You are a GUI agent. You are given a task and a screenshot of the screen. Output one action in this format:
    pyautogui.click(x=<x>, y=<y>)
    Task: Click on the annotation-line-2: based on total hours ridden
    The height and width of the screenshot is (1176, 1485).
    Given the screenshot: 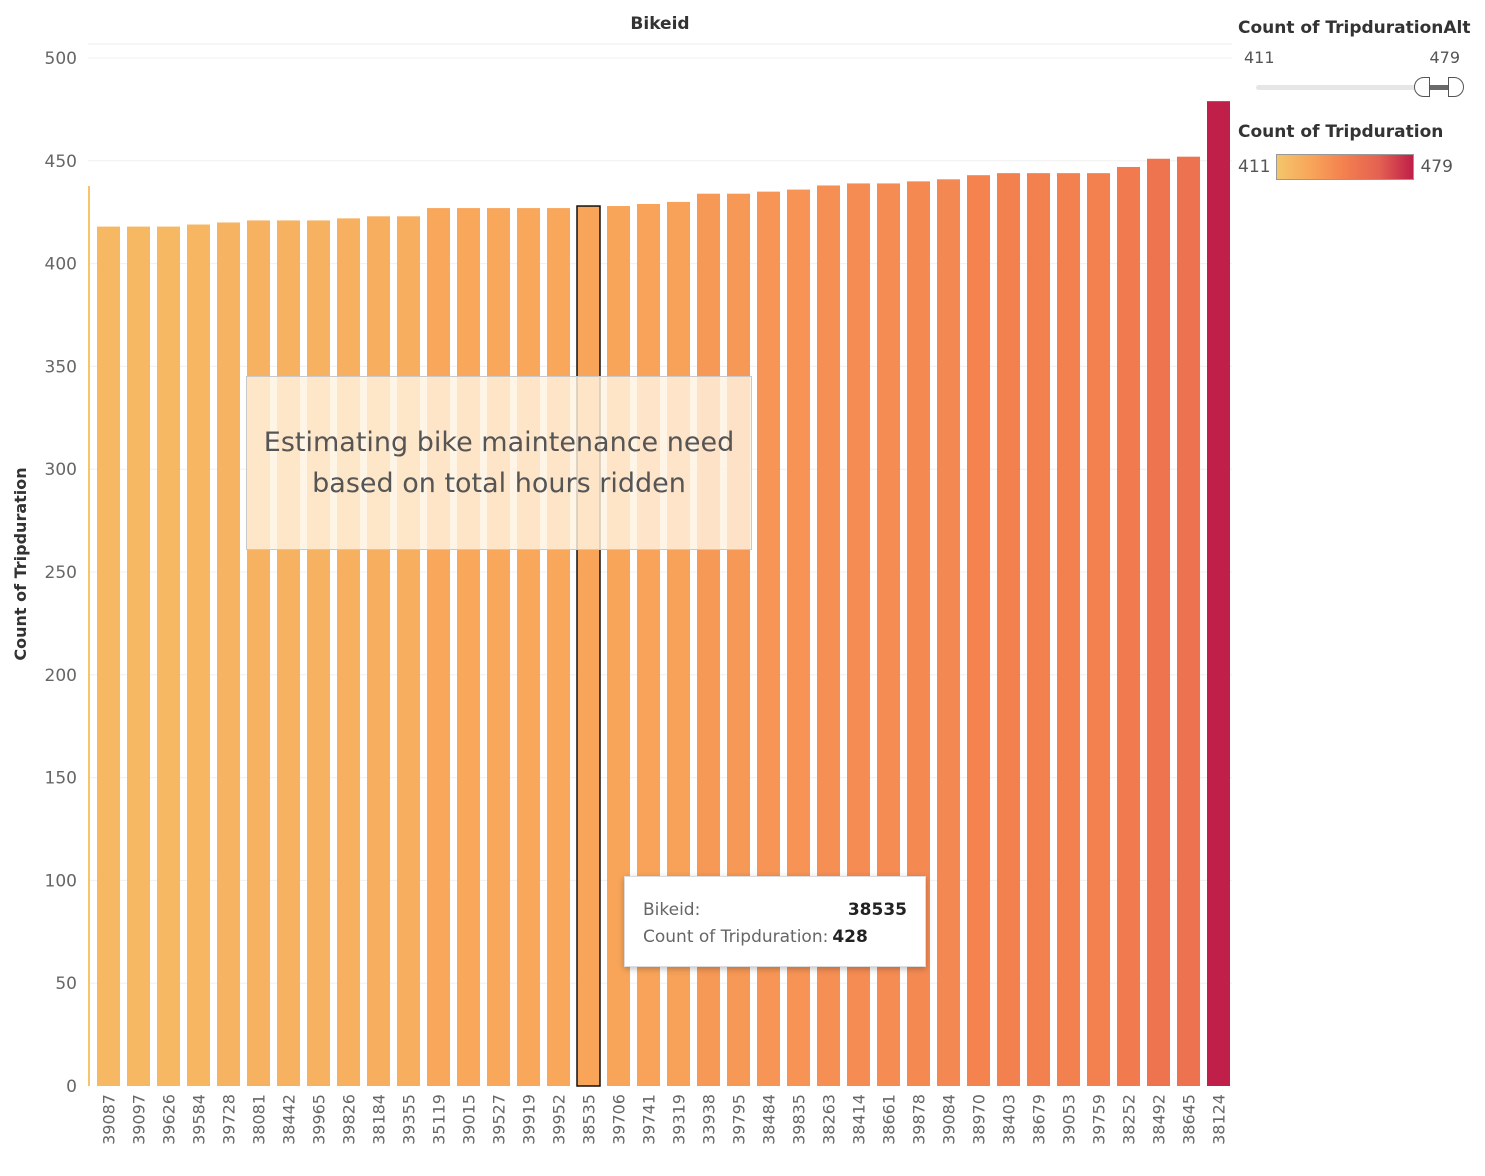 What is the action you would take?
    pyautogui.click(x=499, y=483)
    